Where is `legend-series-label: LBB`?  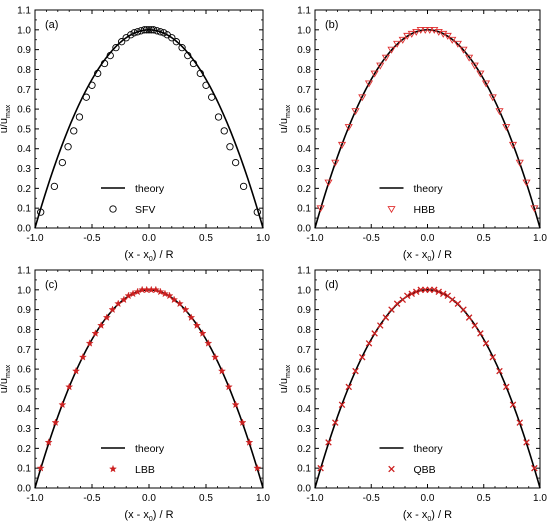 legend-series-label: LBB is located at coordinates (145, 470).